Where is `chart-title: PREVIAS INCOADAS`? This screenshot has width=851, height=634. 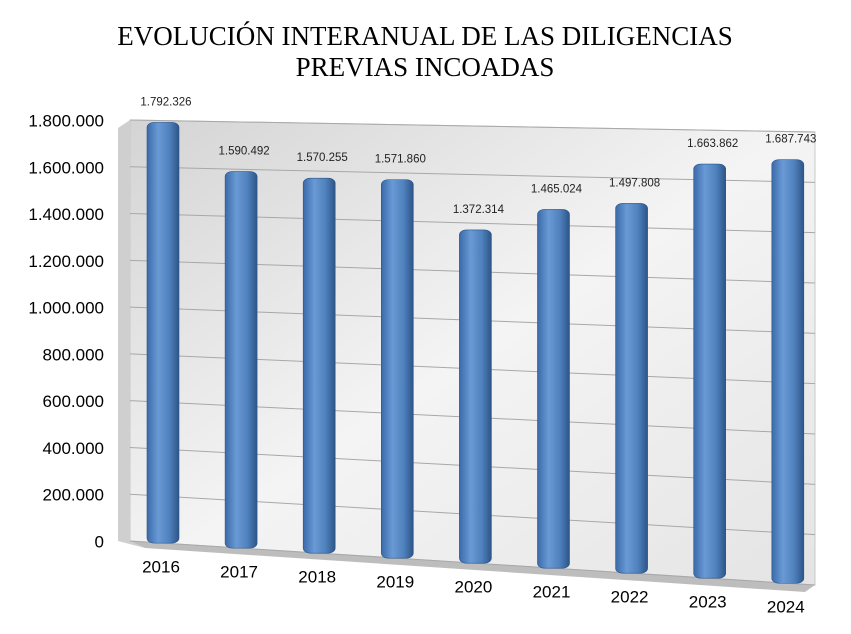
chart-title: PREVIAS INCOADAS is located at coordinates (425, 67).